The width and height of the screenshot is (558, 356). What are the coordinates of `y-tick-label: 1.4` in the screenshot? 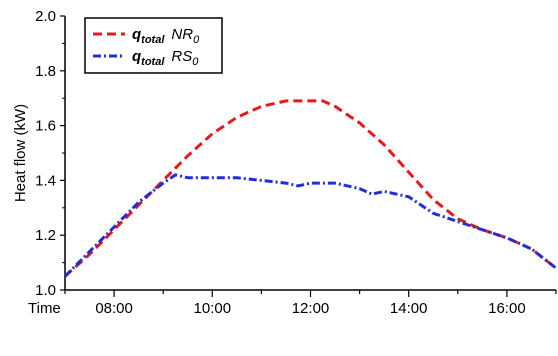 It's located at (45, 180).